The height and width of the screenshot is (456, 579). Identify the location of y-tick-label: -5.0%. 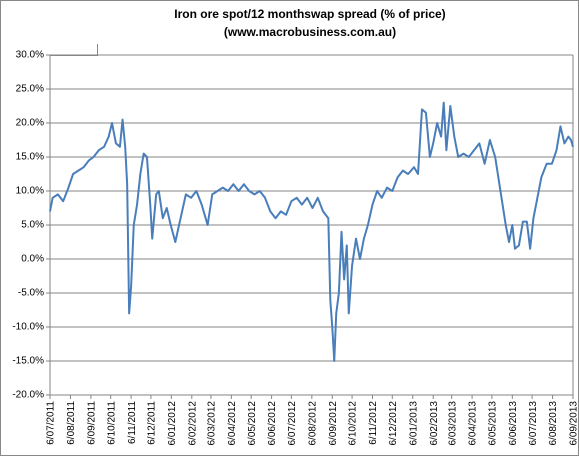
(31, 293).